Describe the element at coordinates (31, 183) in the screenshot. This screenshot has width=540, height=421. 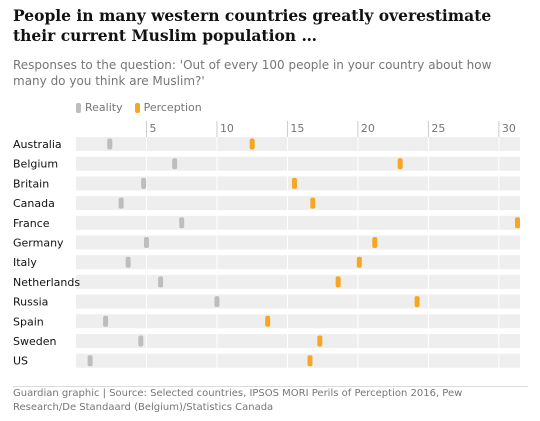
I see `category-label: Britain` at that location.